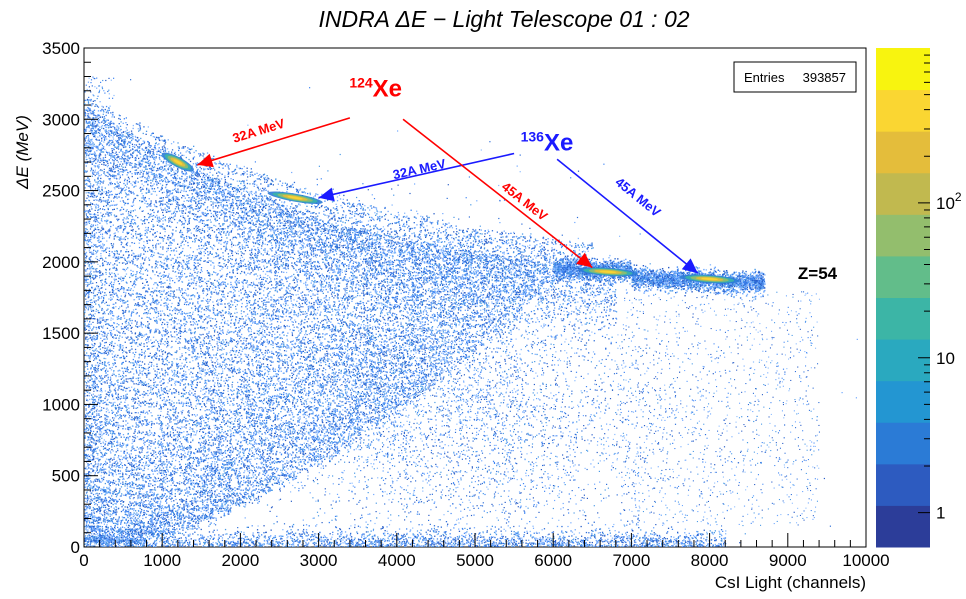  What do you see at coordinates (790, 582) in the screenshot?
I see `x-axis-label: CsI Light (channels)` at bounding box center [790, 582].